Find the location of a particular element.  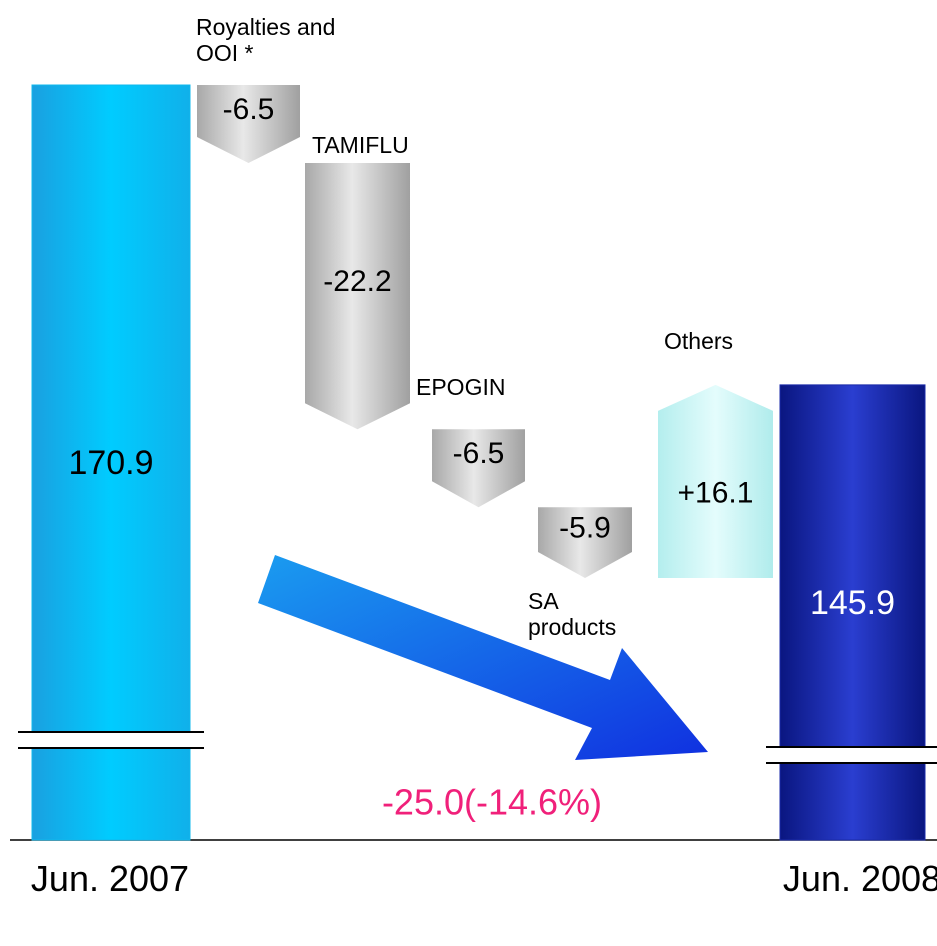

value-label: -22.2 is located at coordinates (357, 281).